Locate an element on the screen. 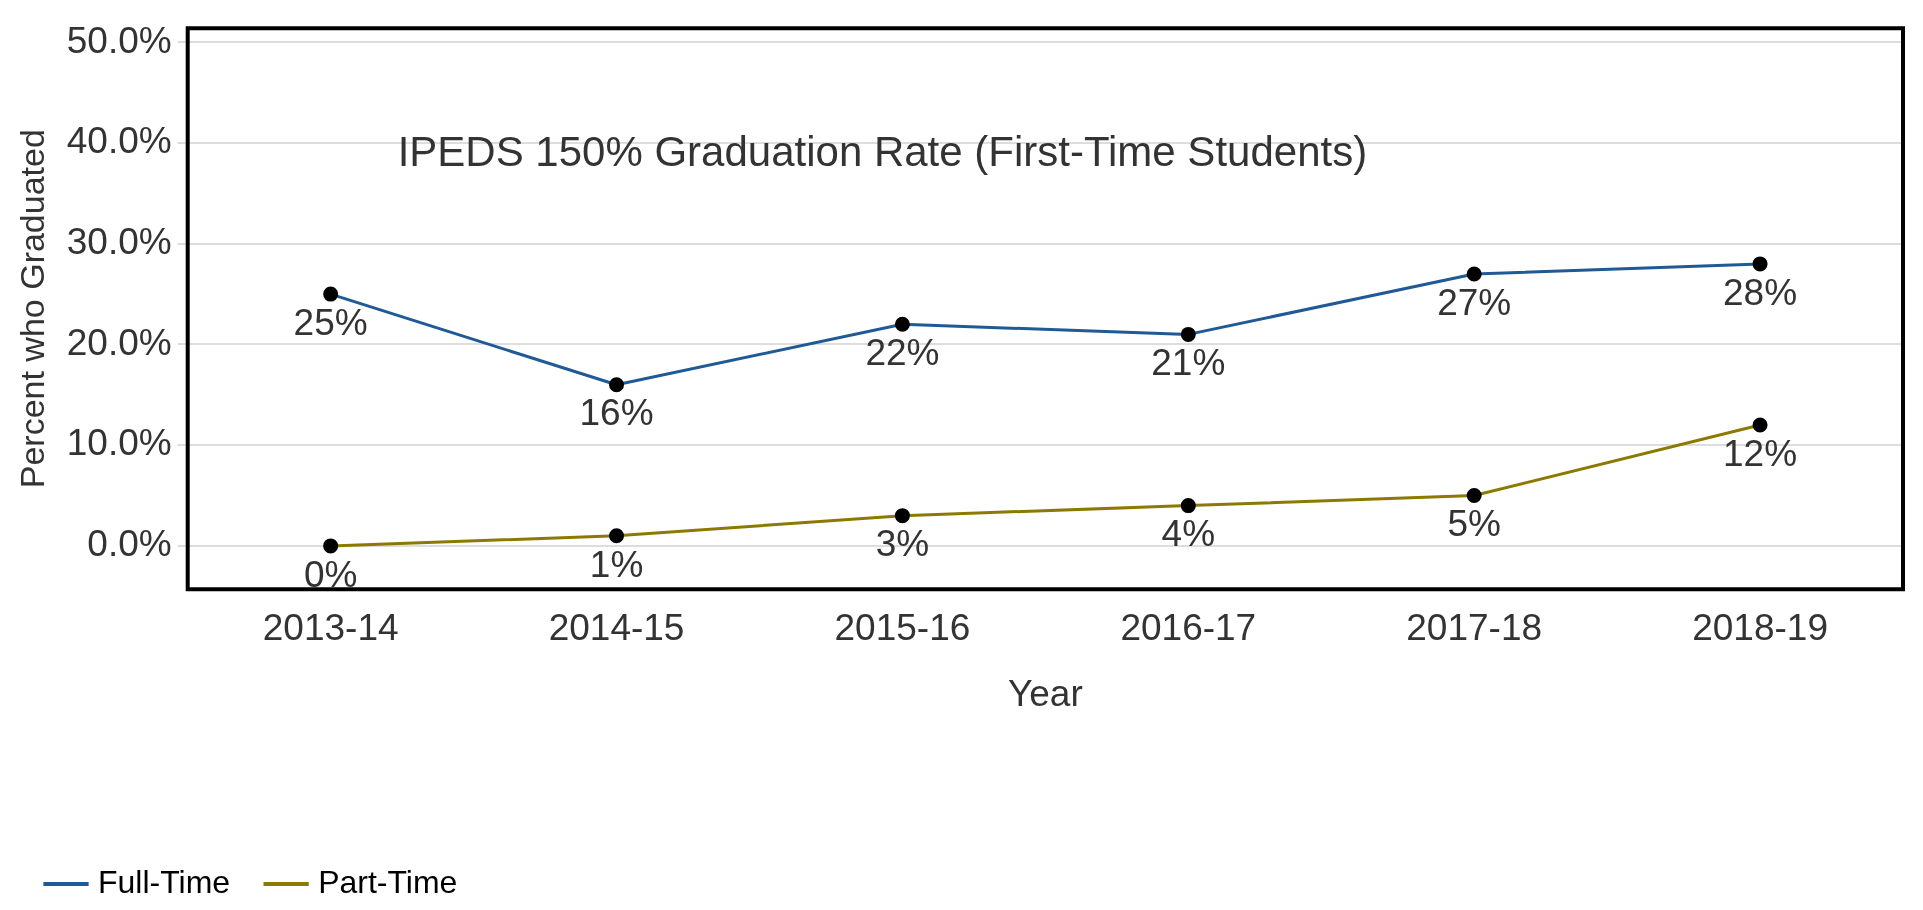  y-tick-label: 30.0% is located at coordinates (119, 241).